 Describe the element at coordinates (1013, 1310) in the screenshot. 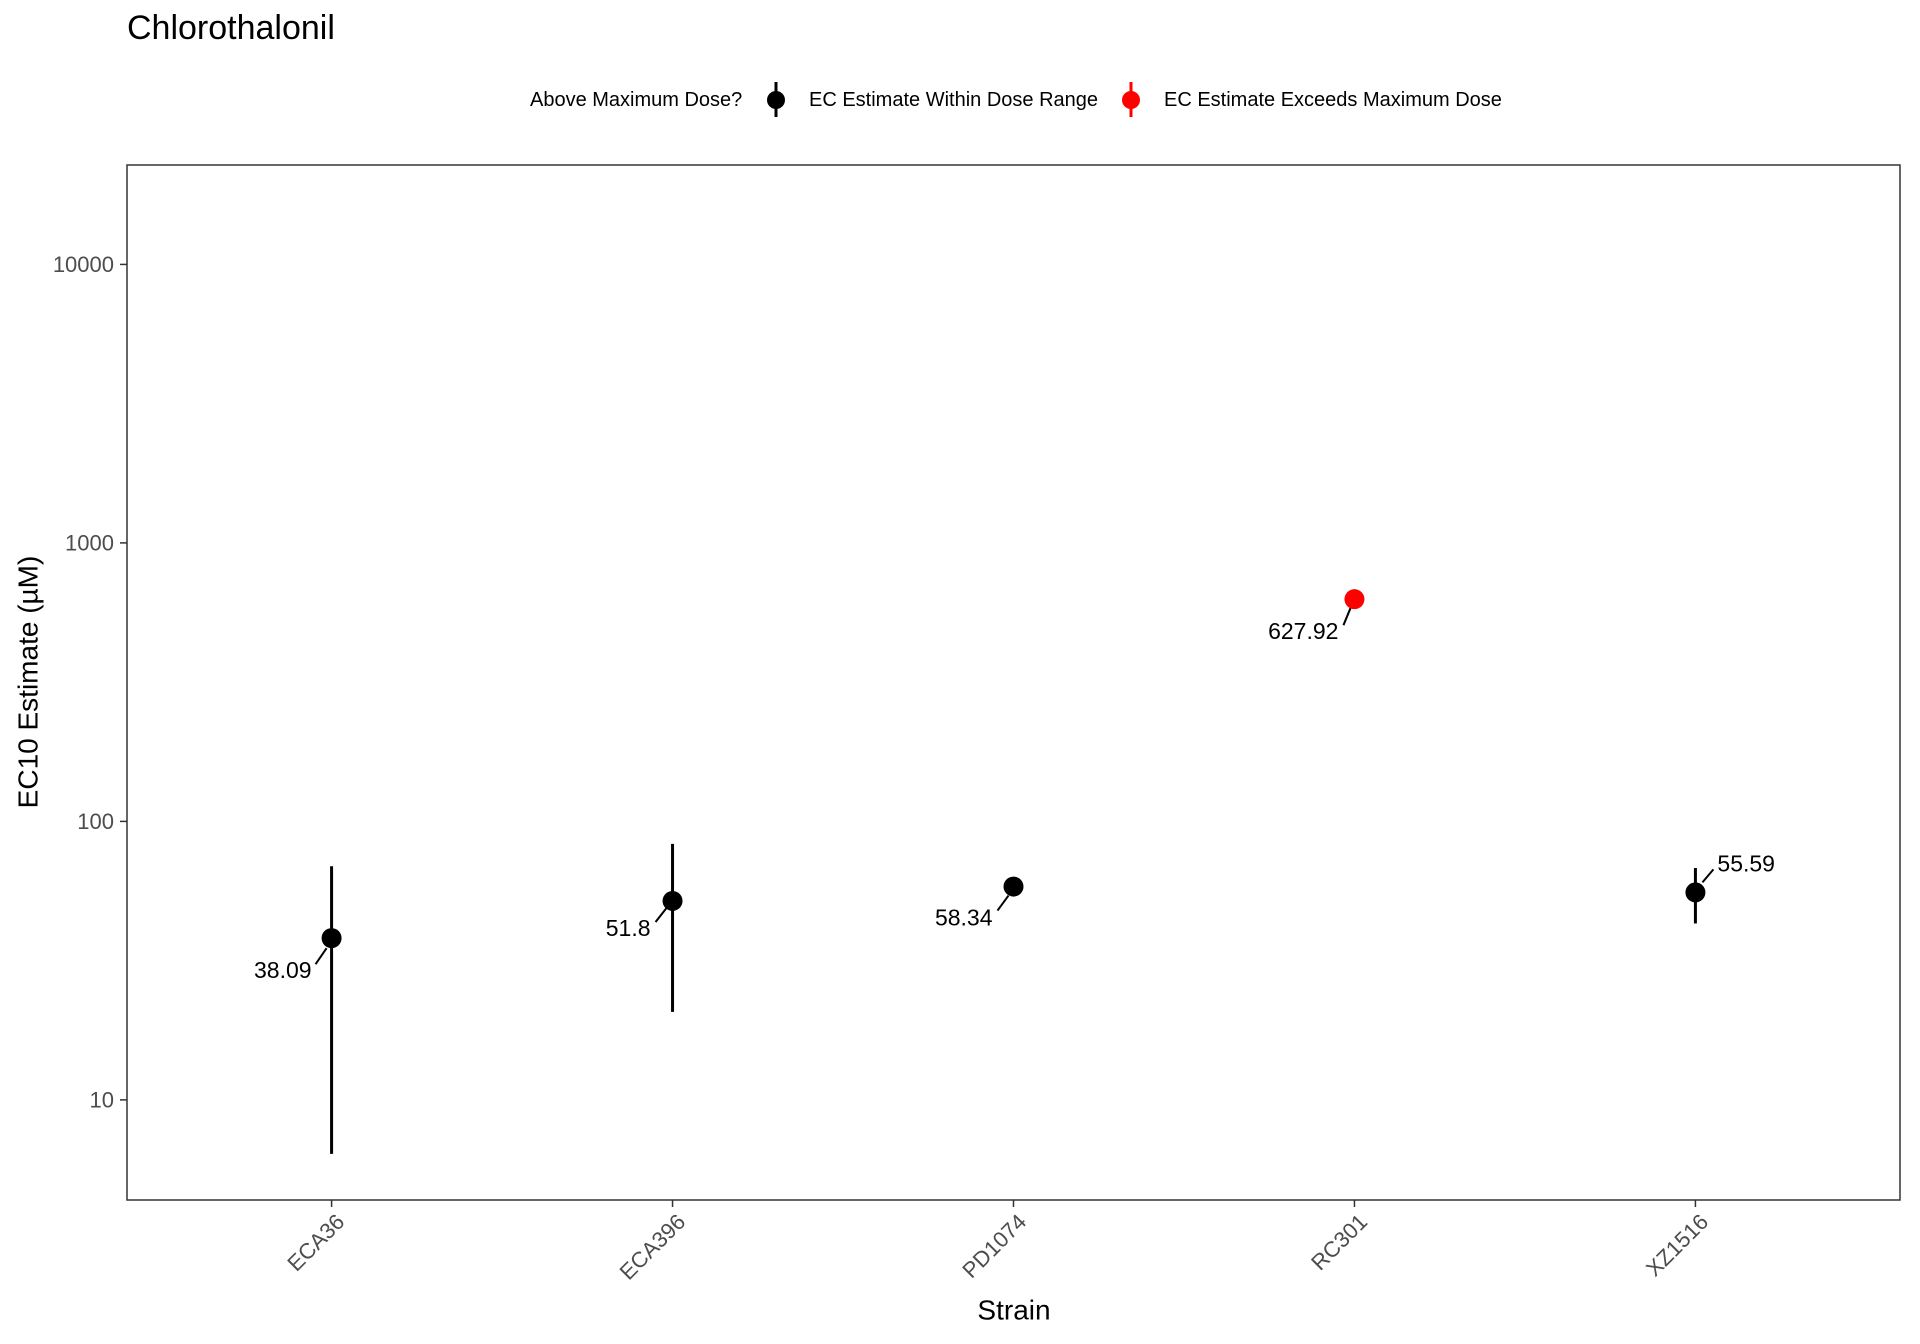

I see `x-axis-title: Strain` at that location.